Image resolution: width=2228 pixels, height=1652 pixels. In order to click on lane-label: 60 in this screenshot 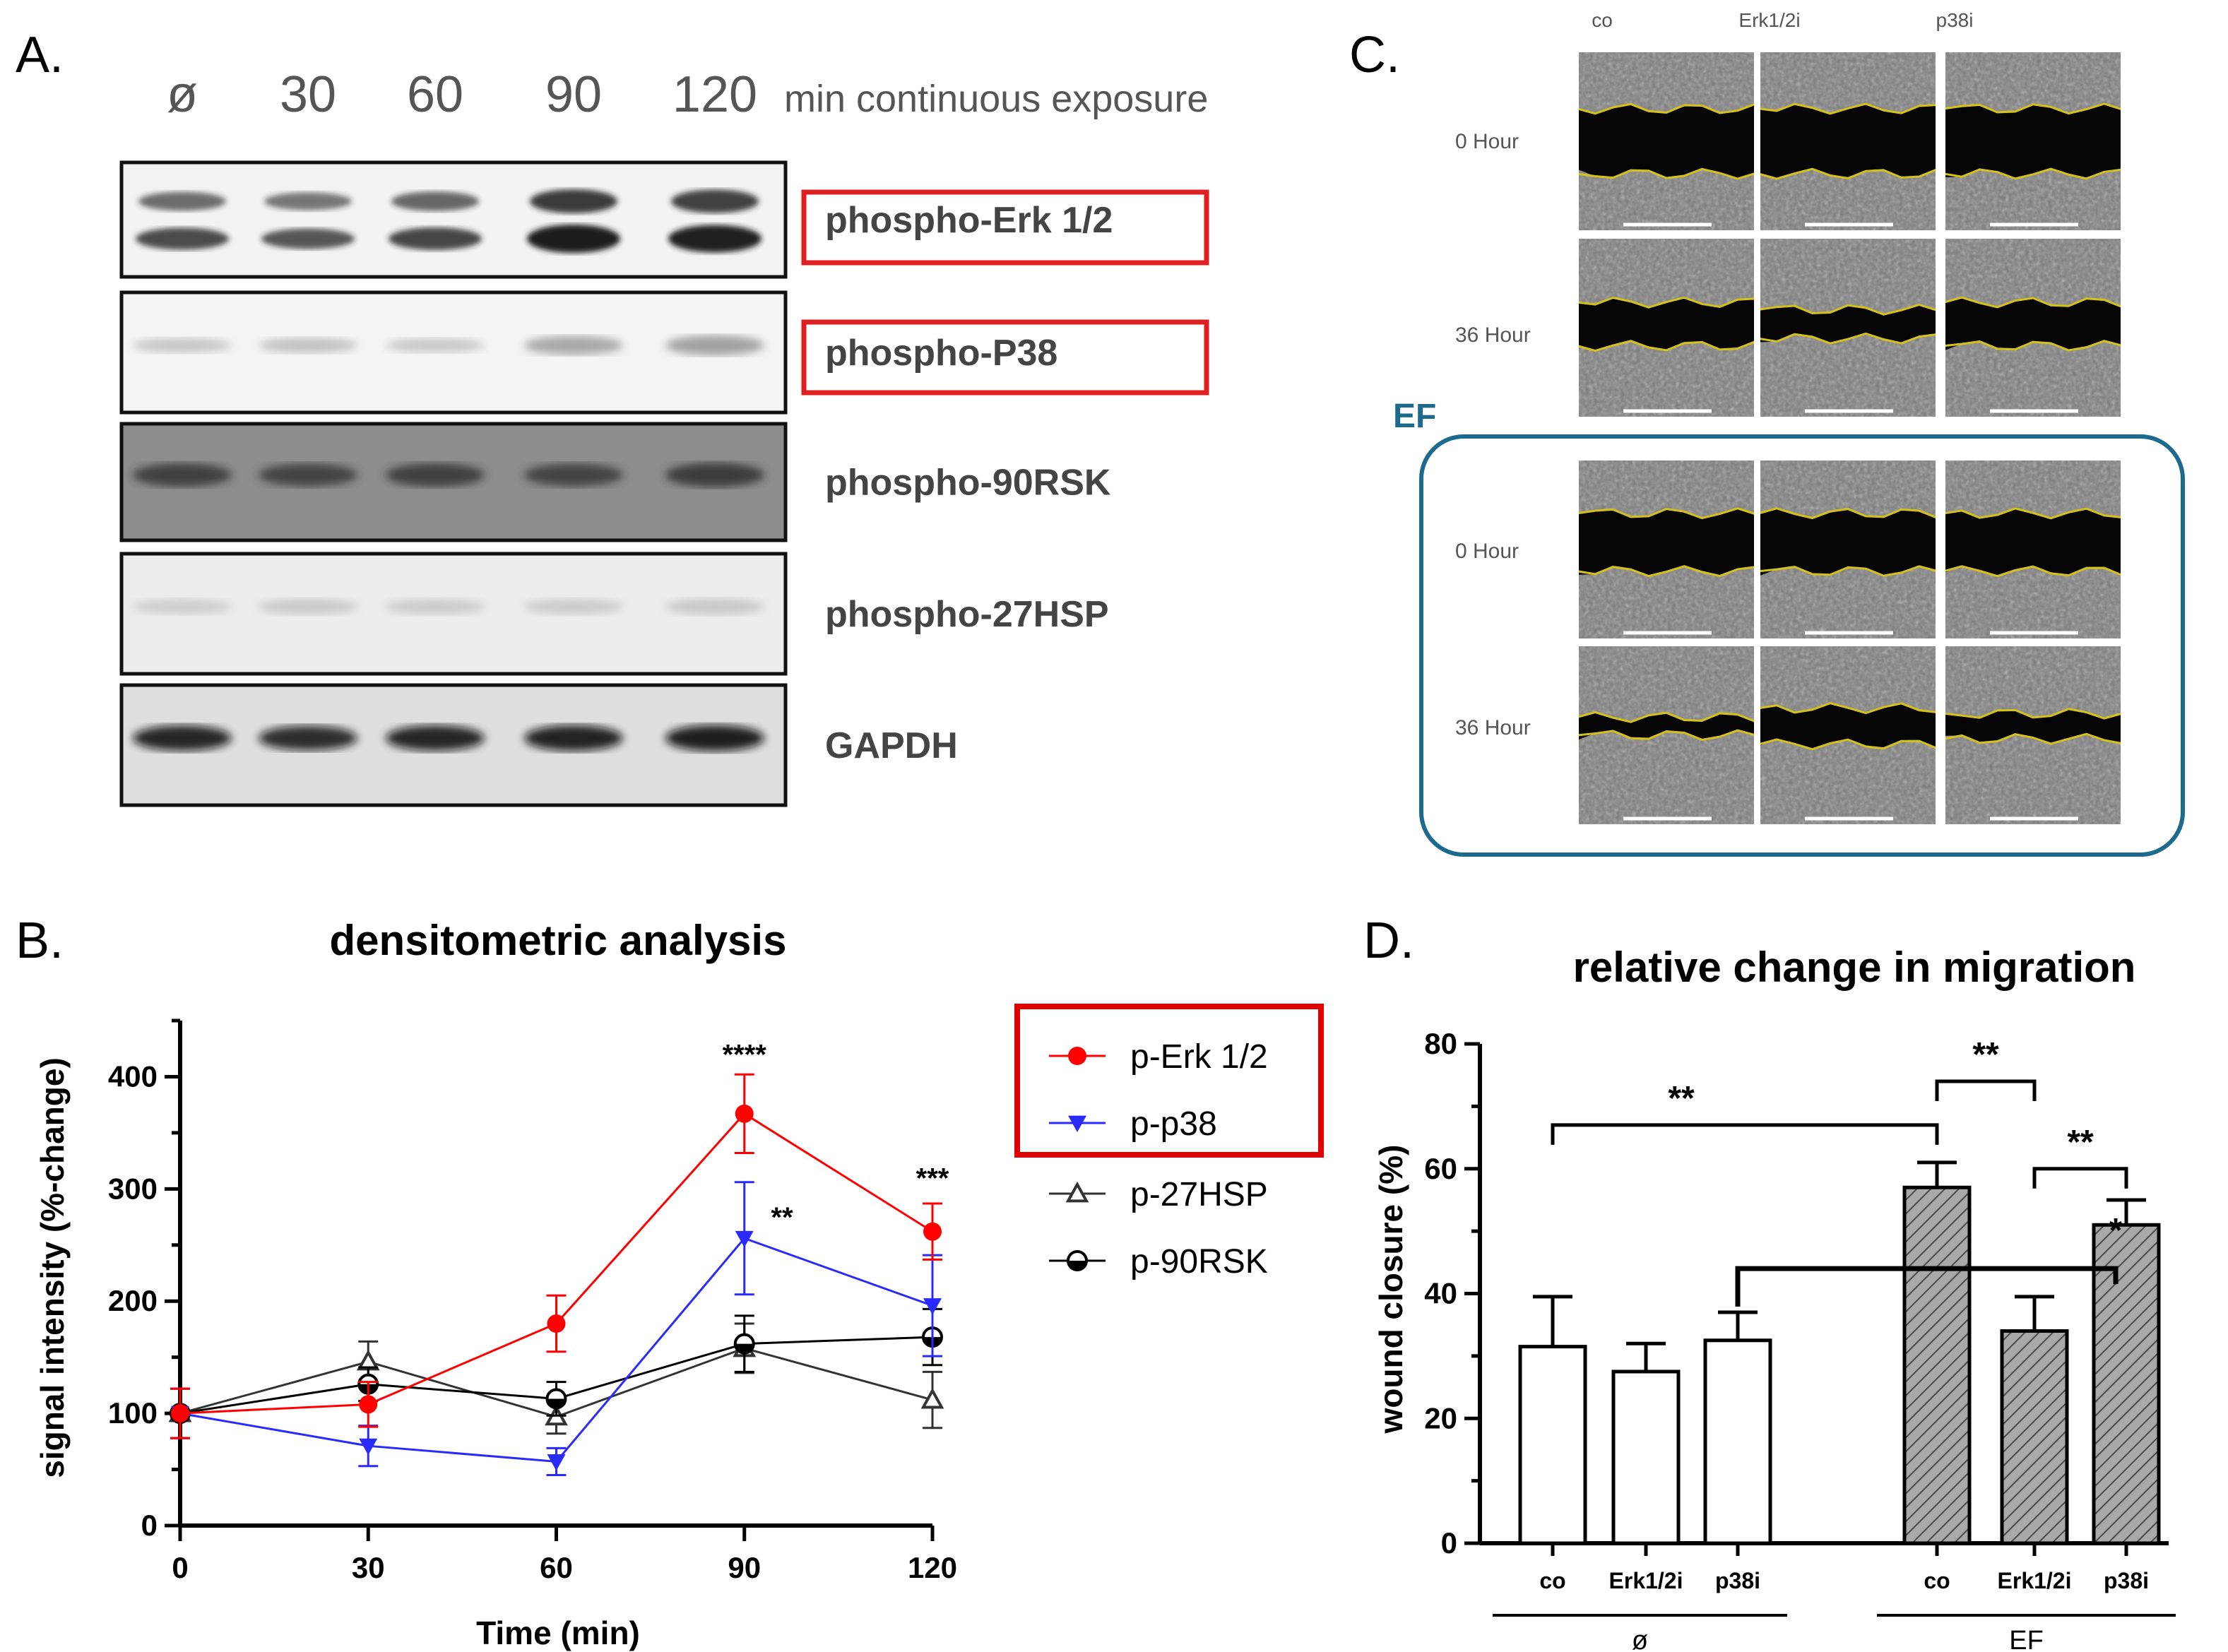, I will do `click(435, 95)`.